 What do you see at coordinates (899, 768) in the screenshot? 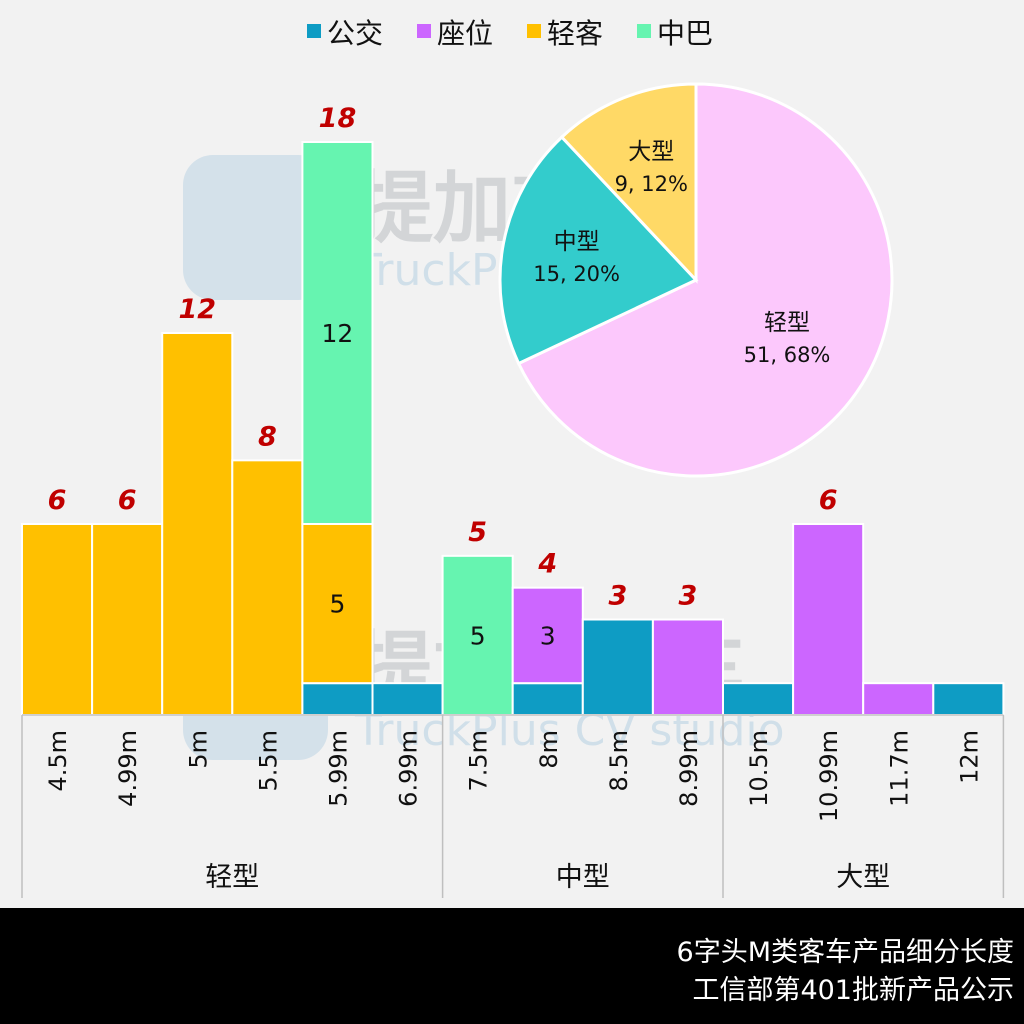
I see `x-tick-label: 11.7m` at bounding box center [899, 768].